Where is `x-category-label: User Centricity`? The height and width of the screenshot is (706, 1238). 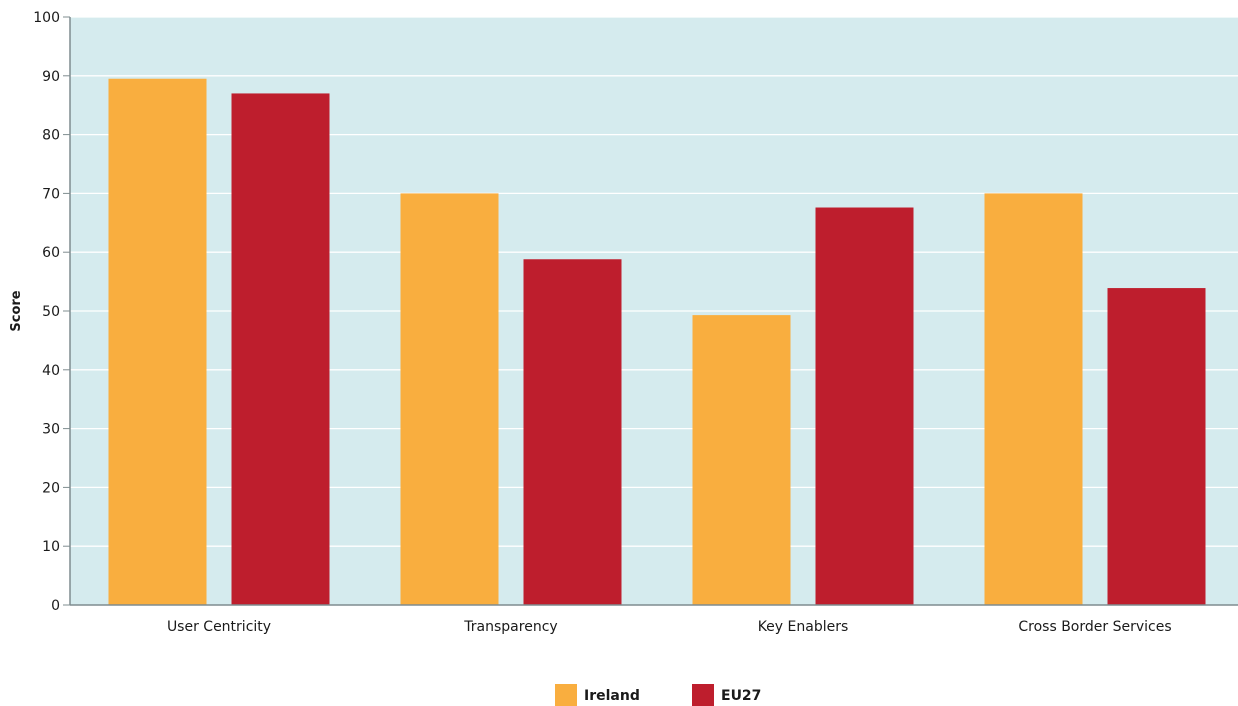 x-category-label: User Centricity is located at coordinates (219, 627).